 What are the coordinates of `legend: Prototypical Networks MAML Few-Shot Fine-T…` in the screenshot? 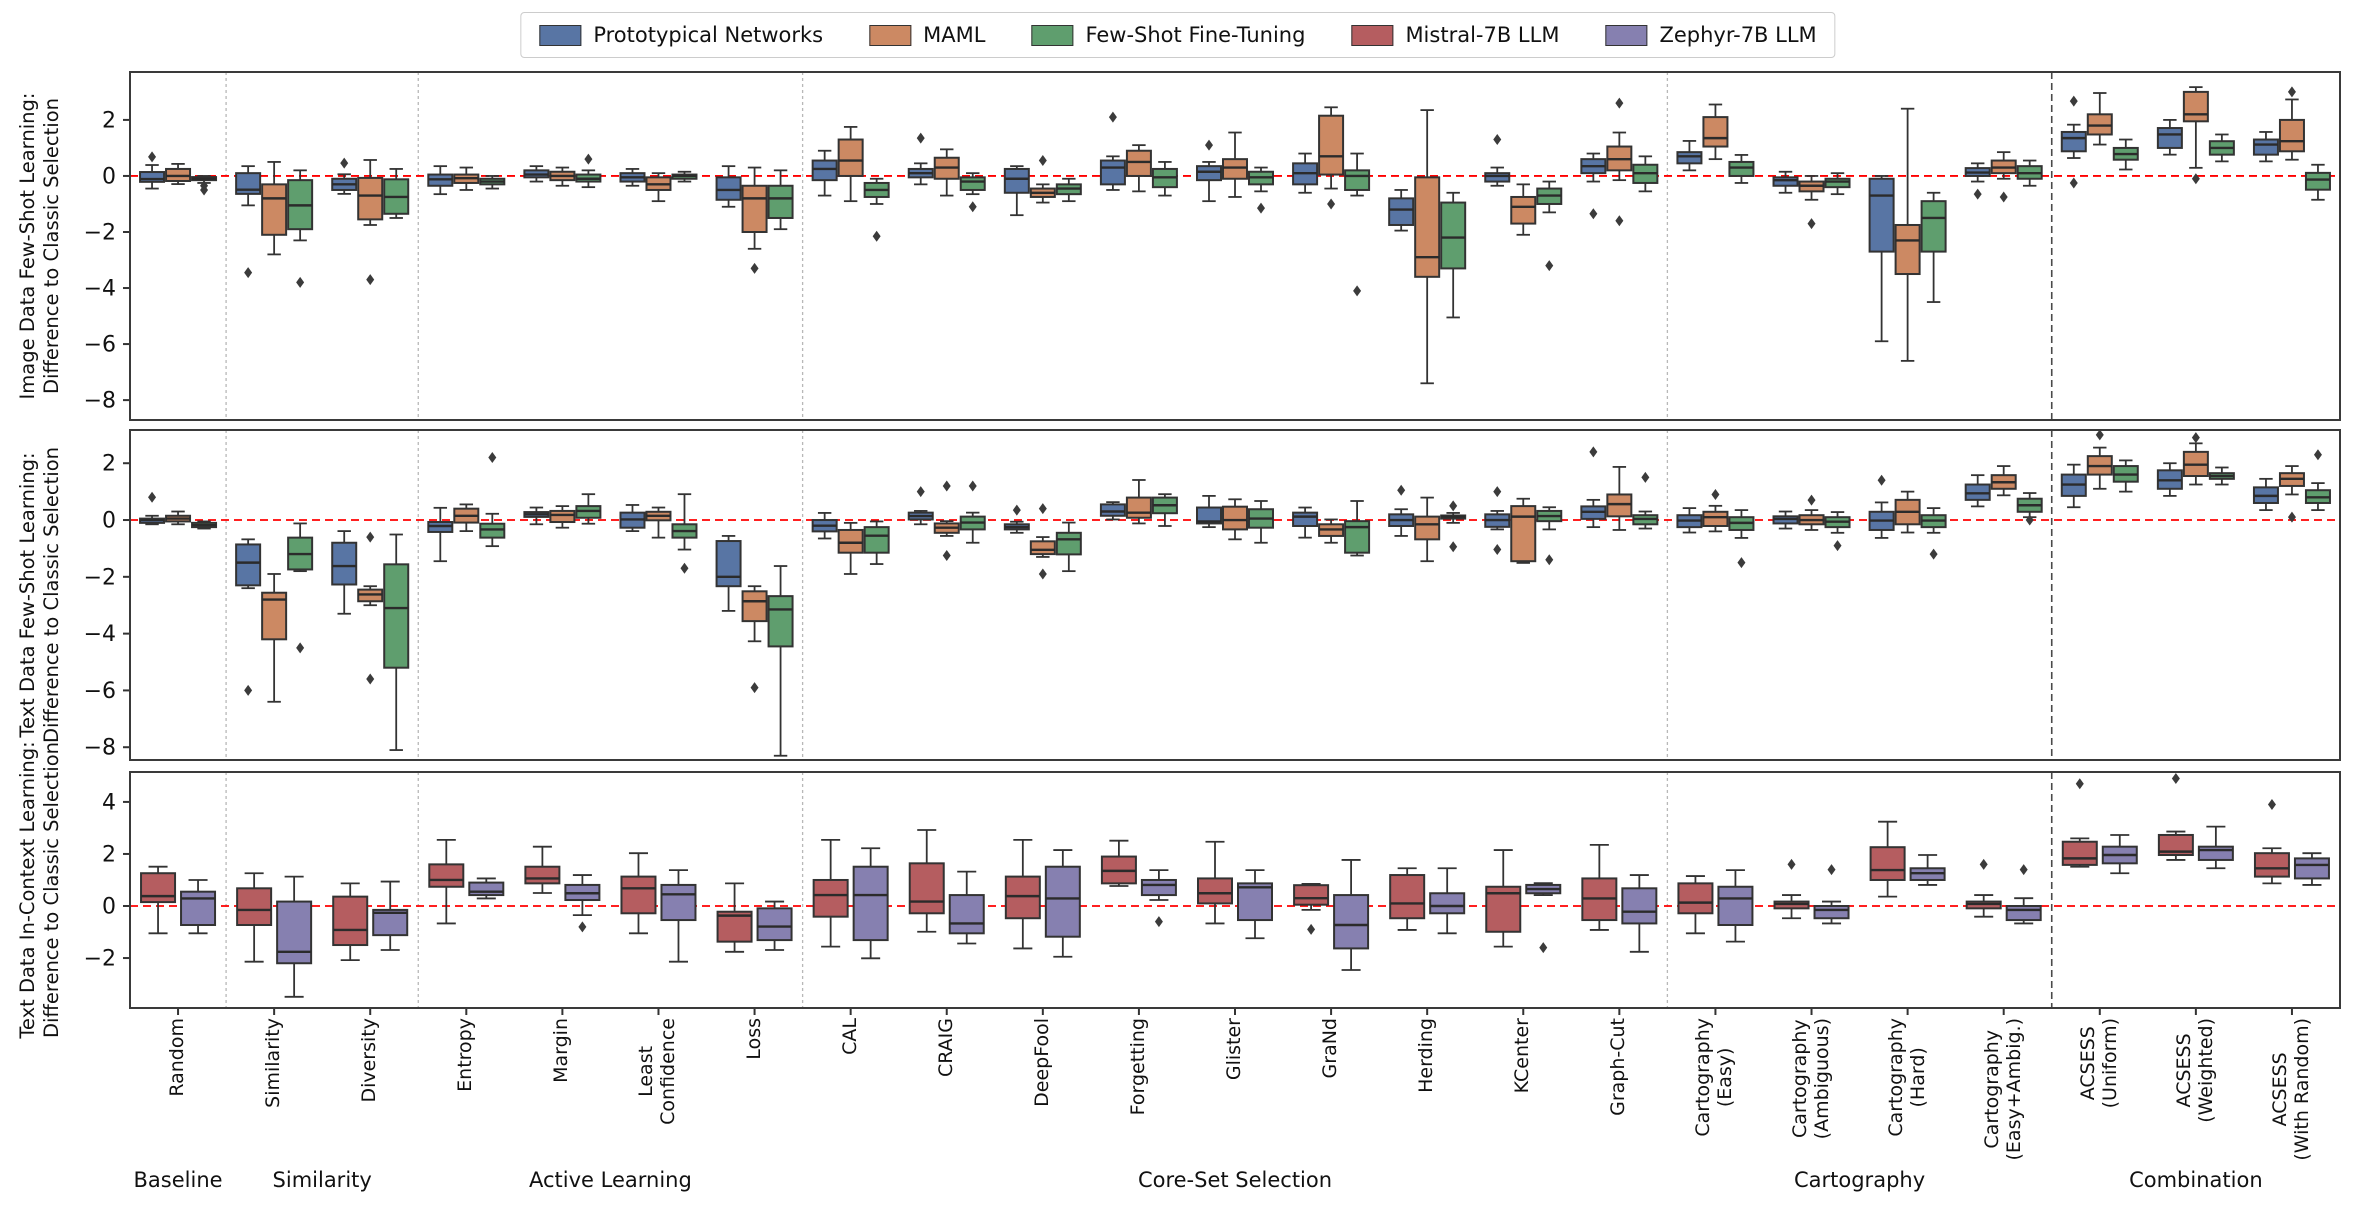 It's located at (1178, 35).